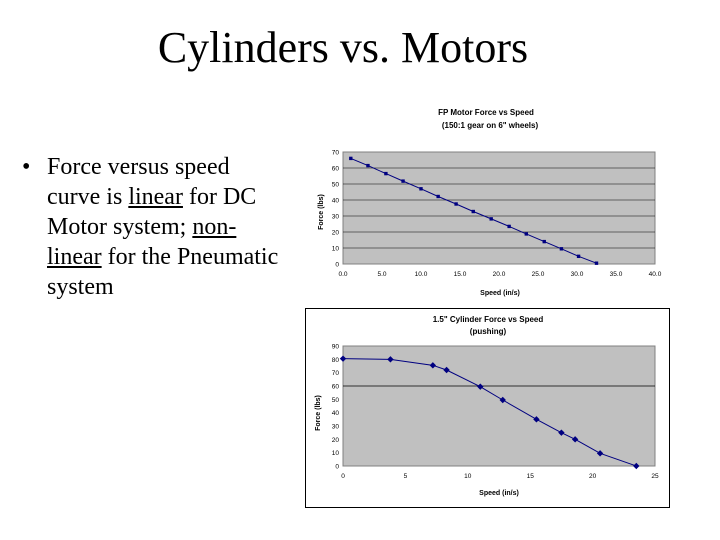 Image resolution: width=720 pixels, height=540 pixels. Describe the element at coordinates (142, 242) in the screenshot. I see `nonlinear-underlined: non-linear` at that location.